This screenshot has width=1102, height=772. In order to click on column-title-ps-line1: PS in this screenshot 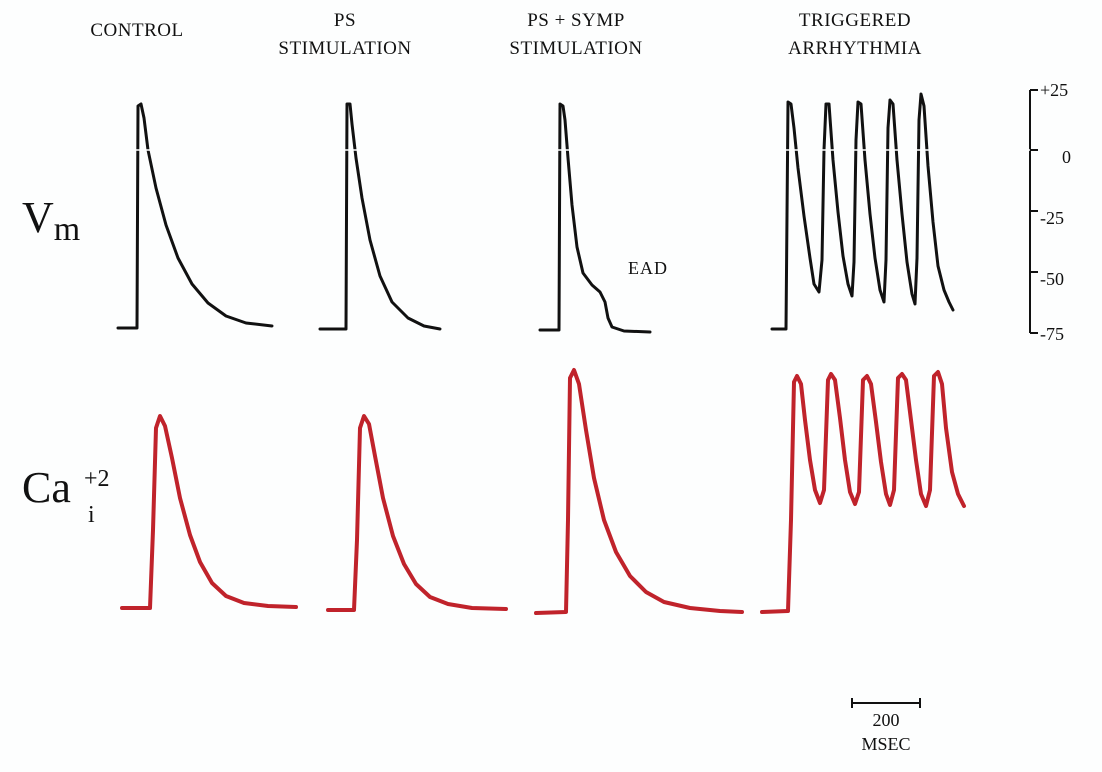, I will do `click(345, 20)`.